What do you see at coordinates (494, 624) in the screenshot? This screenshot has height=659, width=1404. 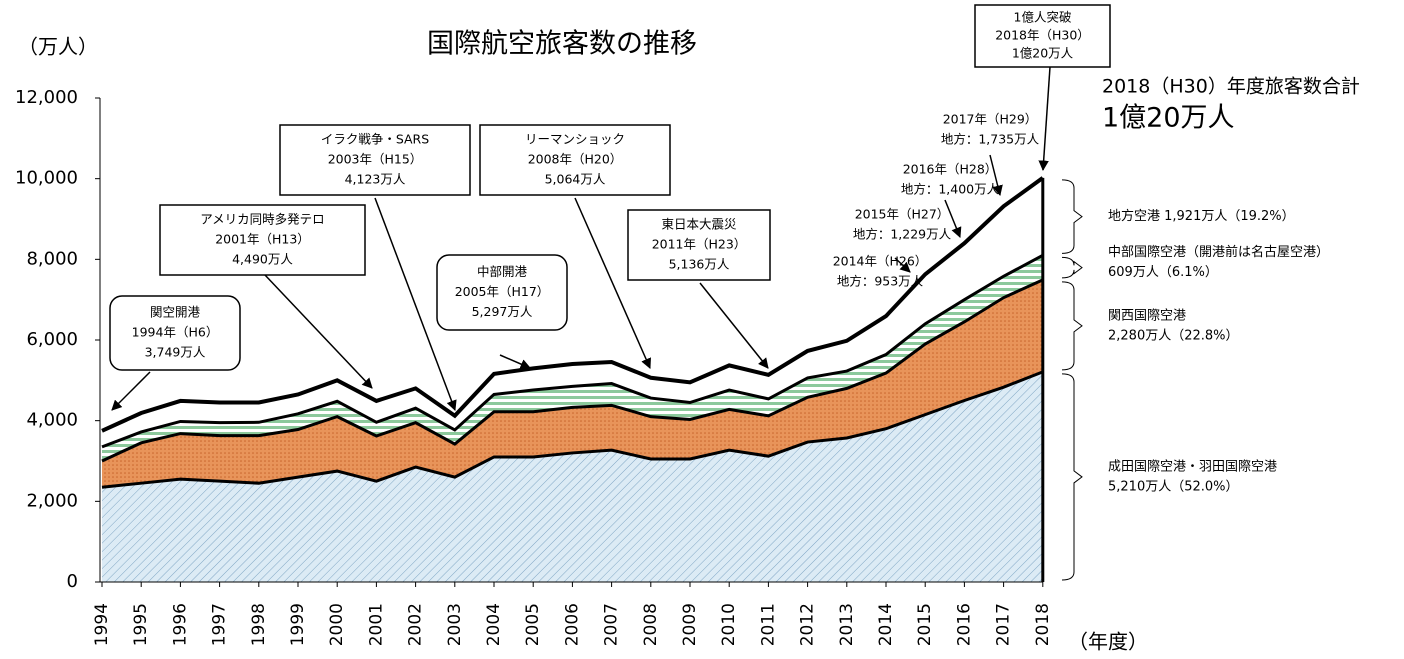 I see `x-tick-label: 2004` at bounding box center [494, 624].